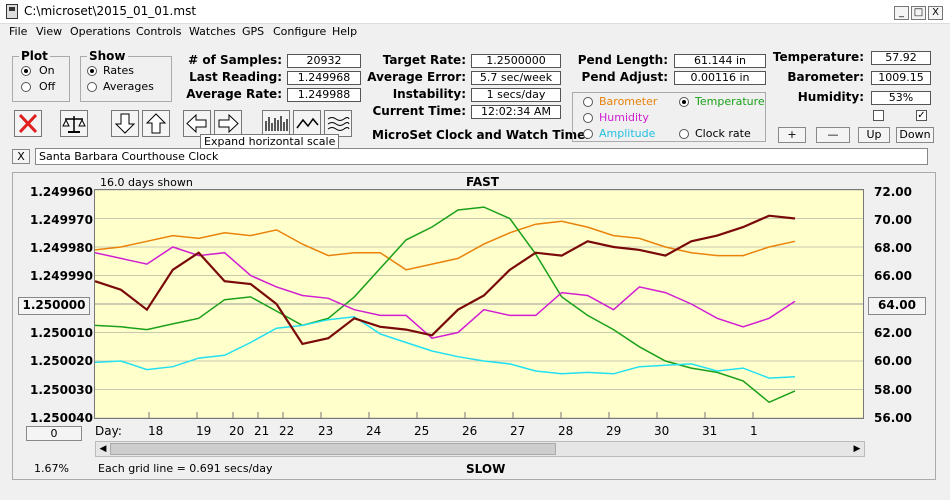 Image resolution: width=950 pixels, height=500 pixels. Describe the element at coordinates (588, 102) in the screenshot. I see `barometer-radio` at that location.